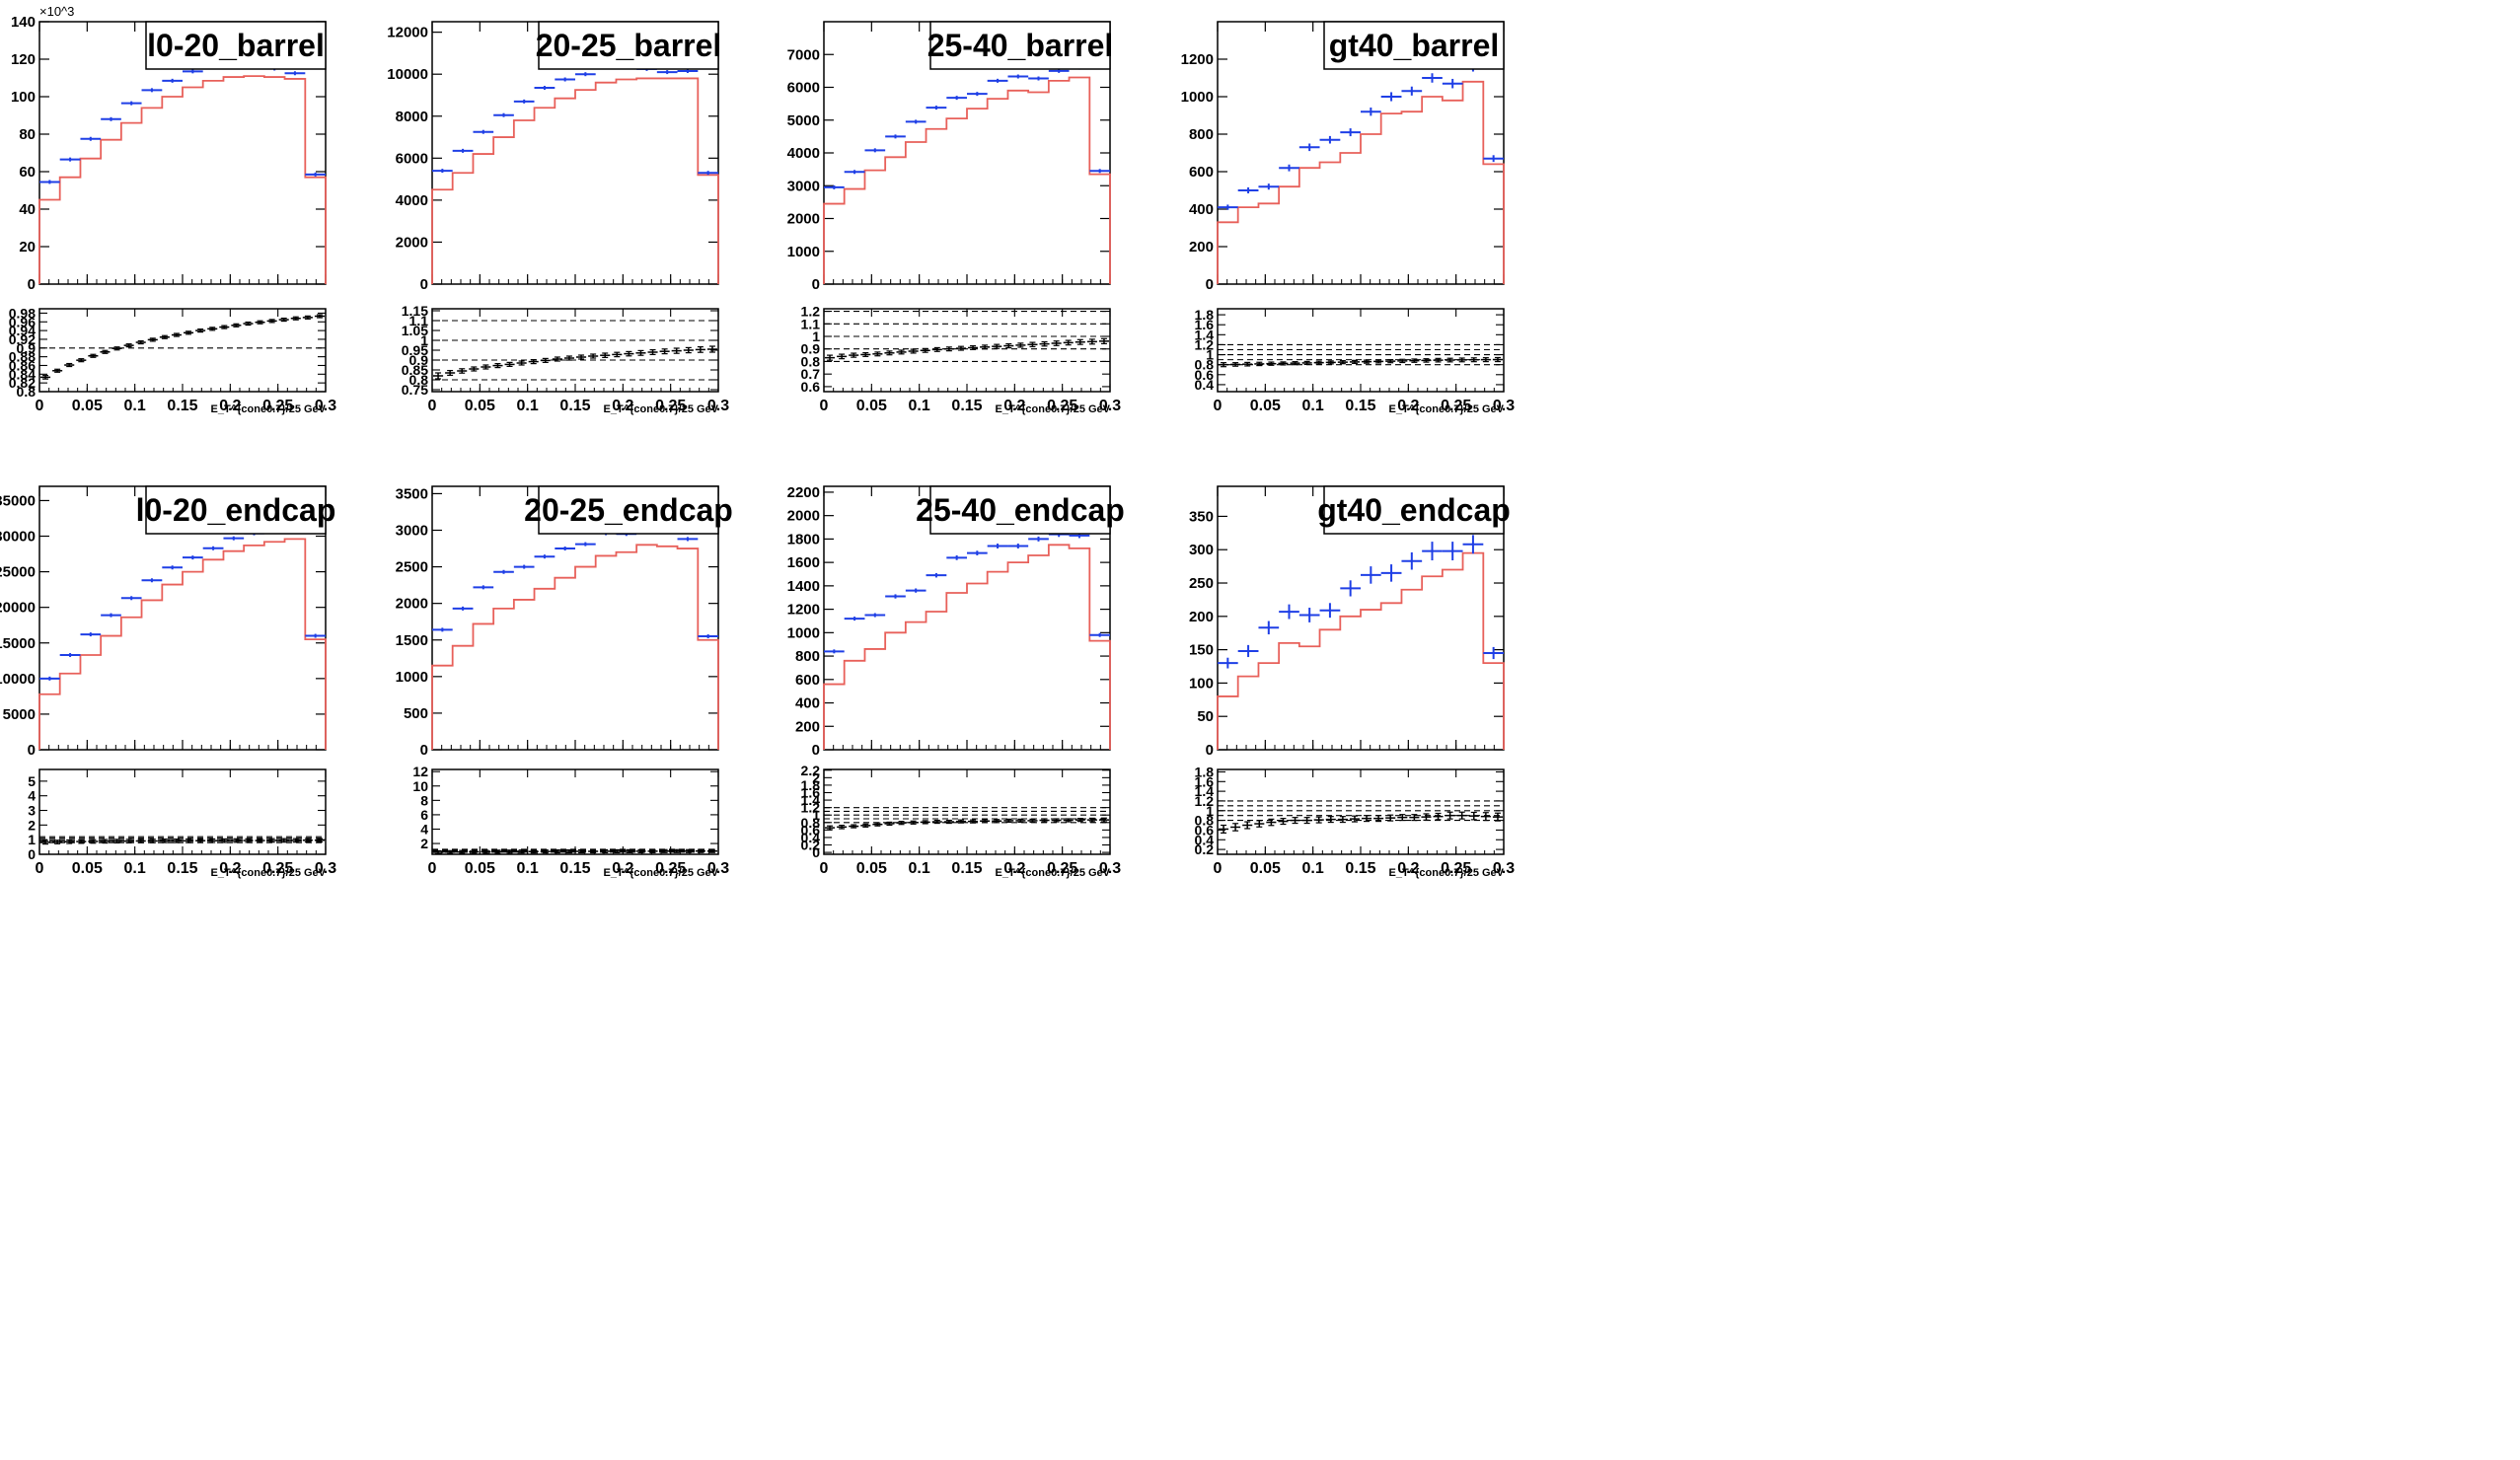  What do you see at coordinates (412, 158) in the screenshot?
I see `y-tick-label: 6000` at bounding box center [412, 158].